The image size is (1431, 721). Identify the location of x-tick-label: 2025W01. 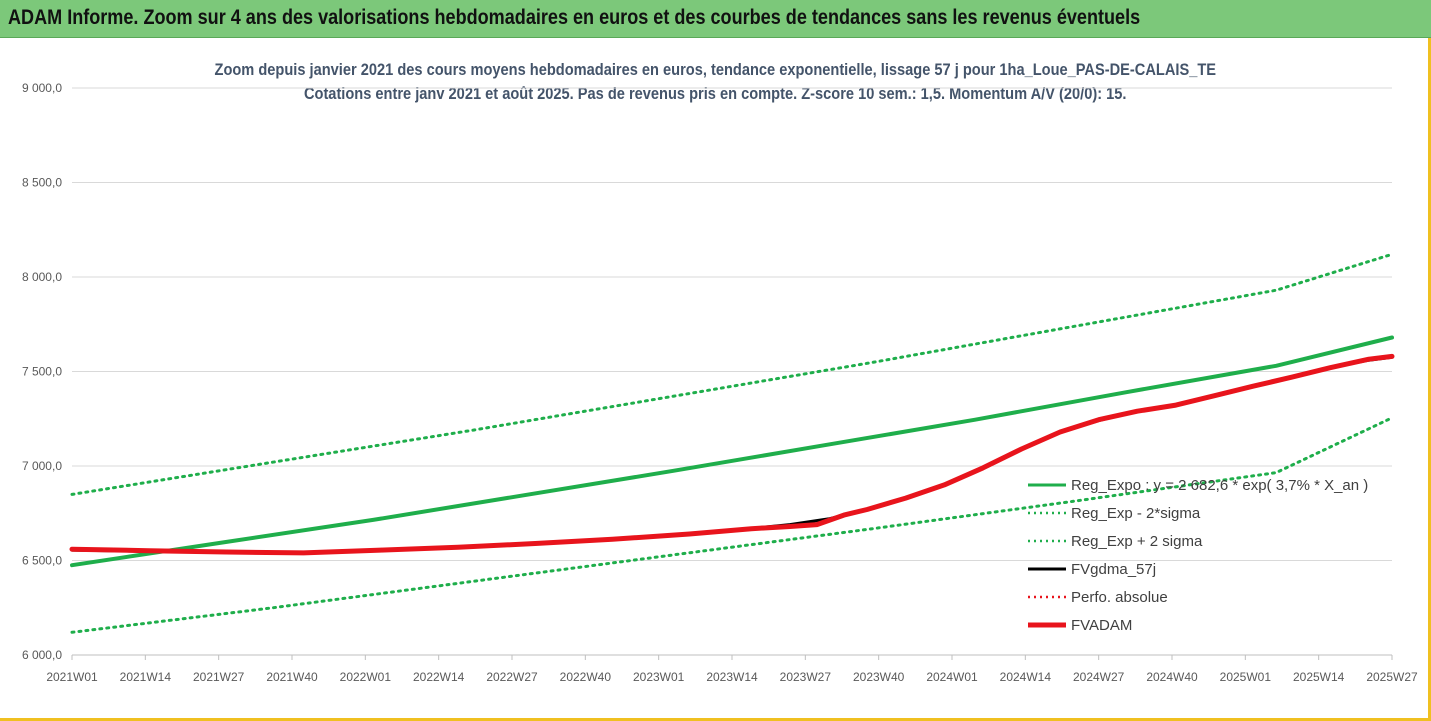
(1246, 677).